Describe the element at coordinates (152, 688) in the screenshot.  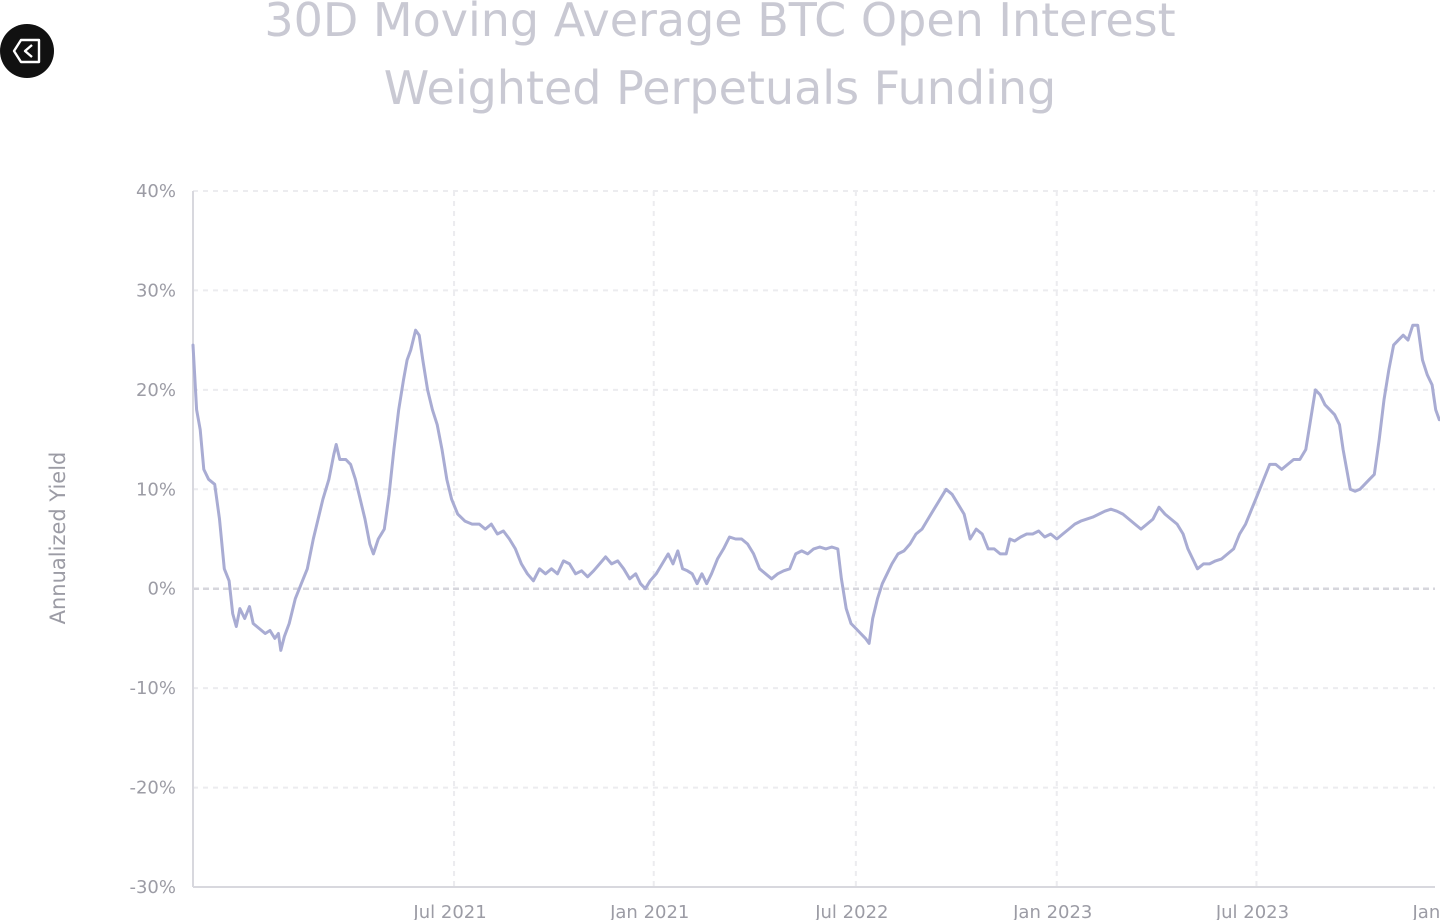
I see `y-tick-label: -10%` at that location.